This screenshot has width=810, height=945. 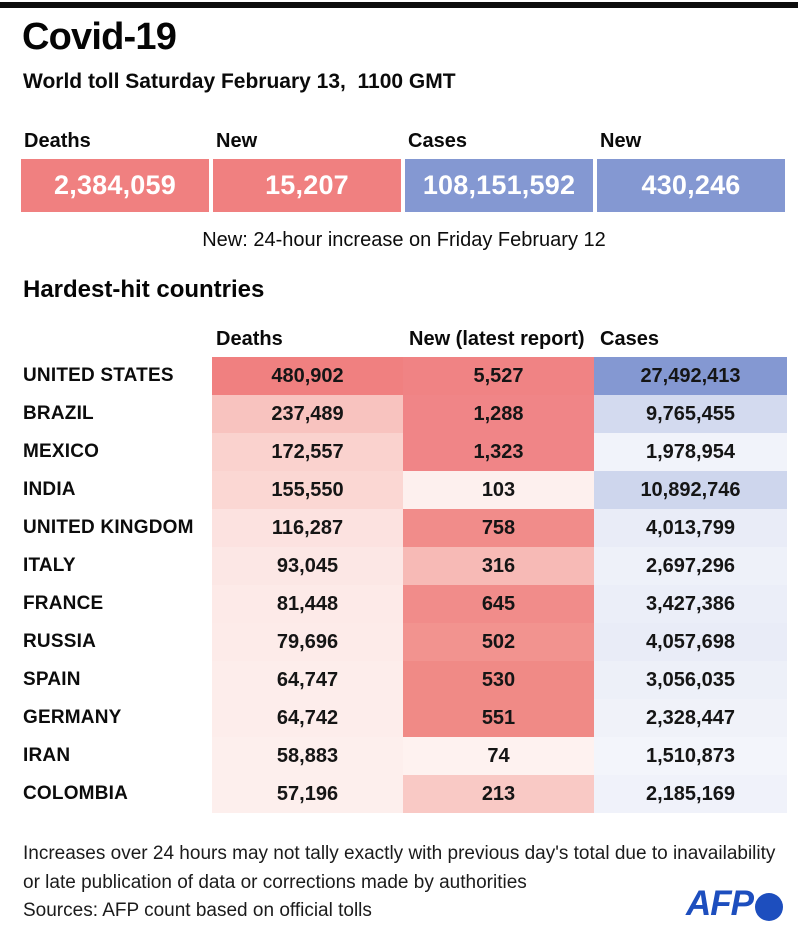 I want to click on deaths-cell: 64,747, so click(x=307, y=680).